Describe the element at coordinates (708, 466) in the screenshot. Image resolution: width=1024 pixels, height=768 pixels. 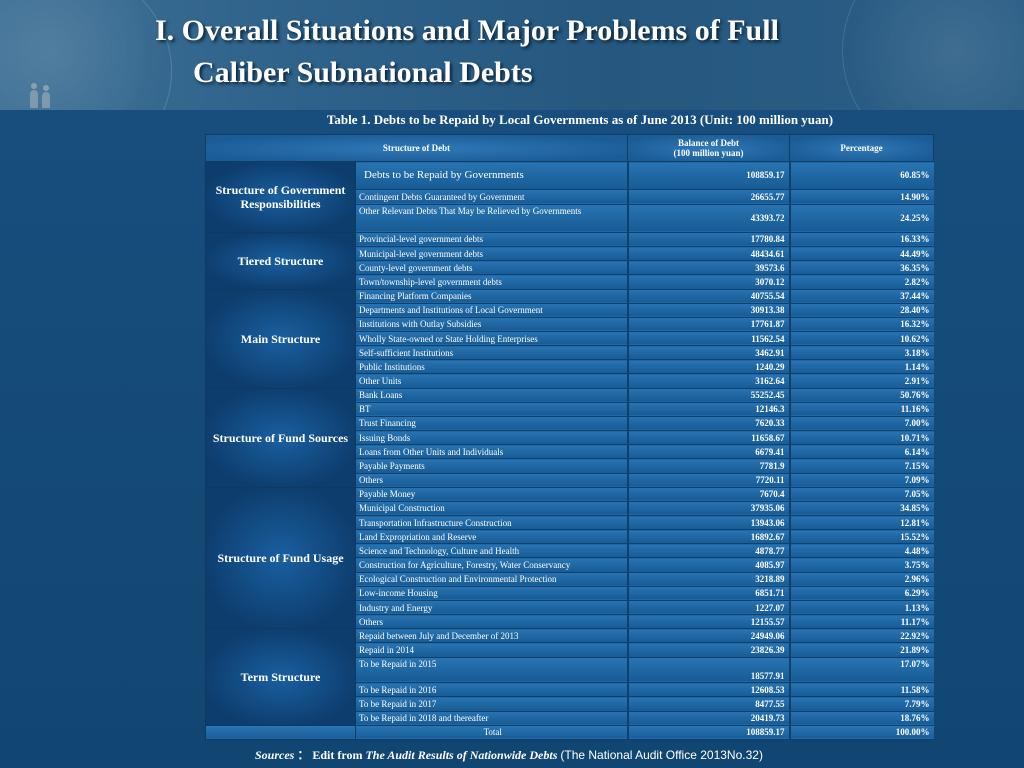
I see `balance-cell: 7781.9` at that location.